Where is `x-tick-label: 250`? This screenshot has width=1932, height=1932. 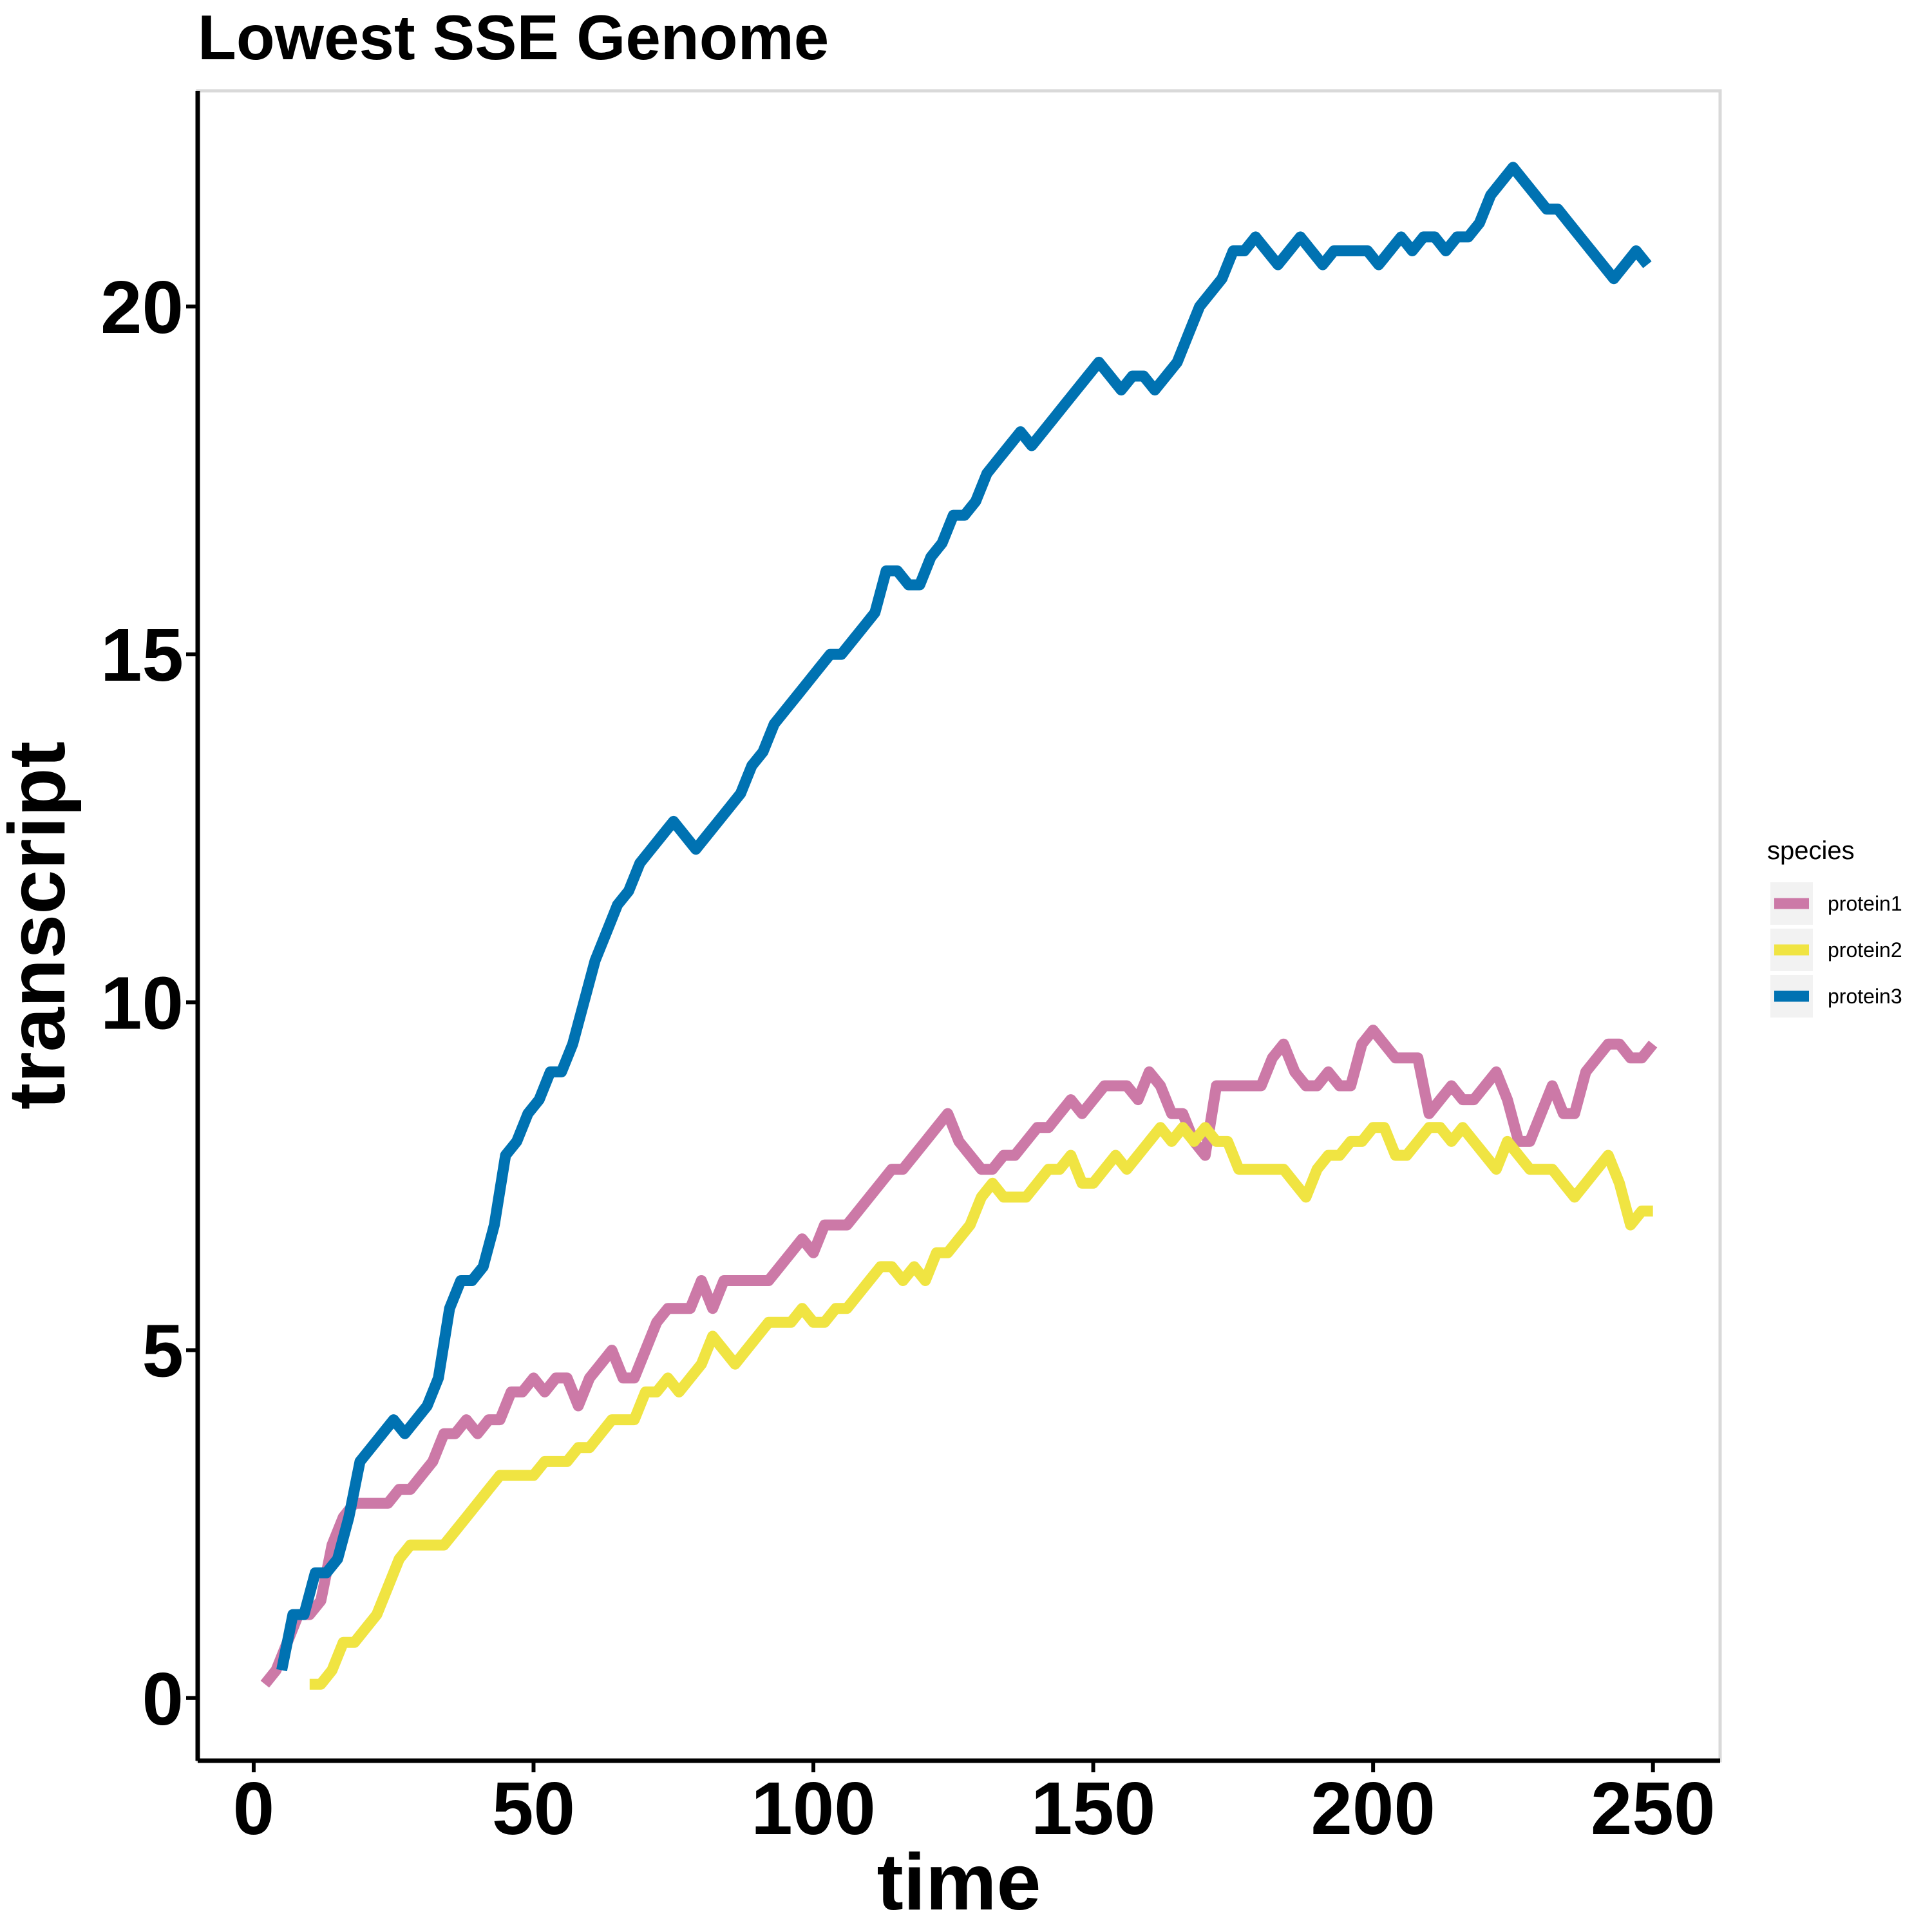
x-tick-label: 250 is located at coordinates (1653, 1808).